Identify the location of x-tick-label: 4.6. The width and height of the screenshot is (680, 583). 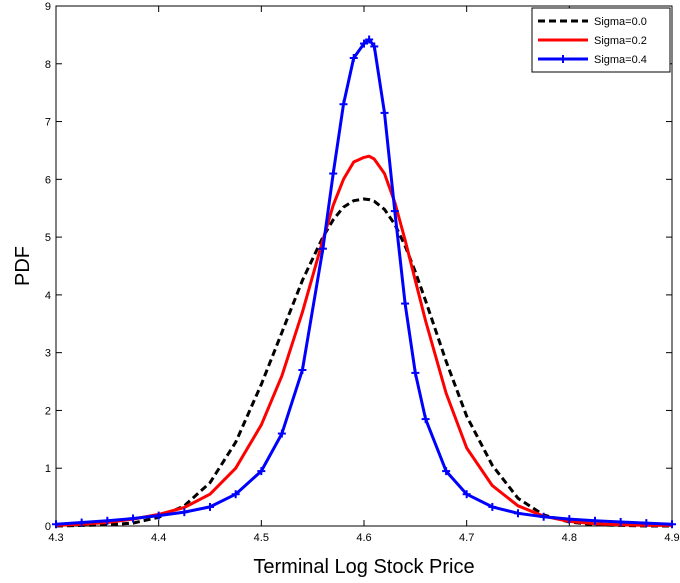
(363, 538).